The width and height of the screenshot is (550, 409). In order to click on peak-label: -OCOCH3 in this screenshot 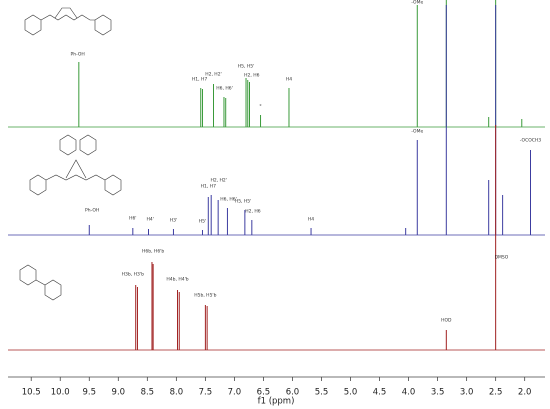, I will do `click(531, 141)`.